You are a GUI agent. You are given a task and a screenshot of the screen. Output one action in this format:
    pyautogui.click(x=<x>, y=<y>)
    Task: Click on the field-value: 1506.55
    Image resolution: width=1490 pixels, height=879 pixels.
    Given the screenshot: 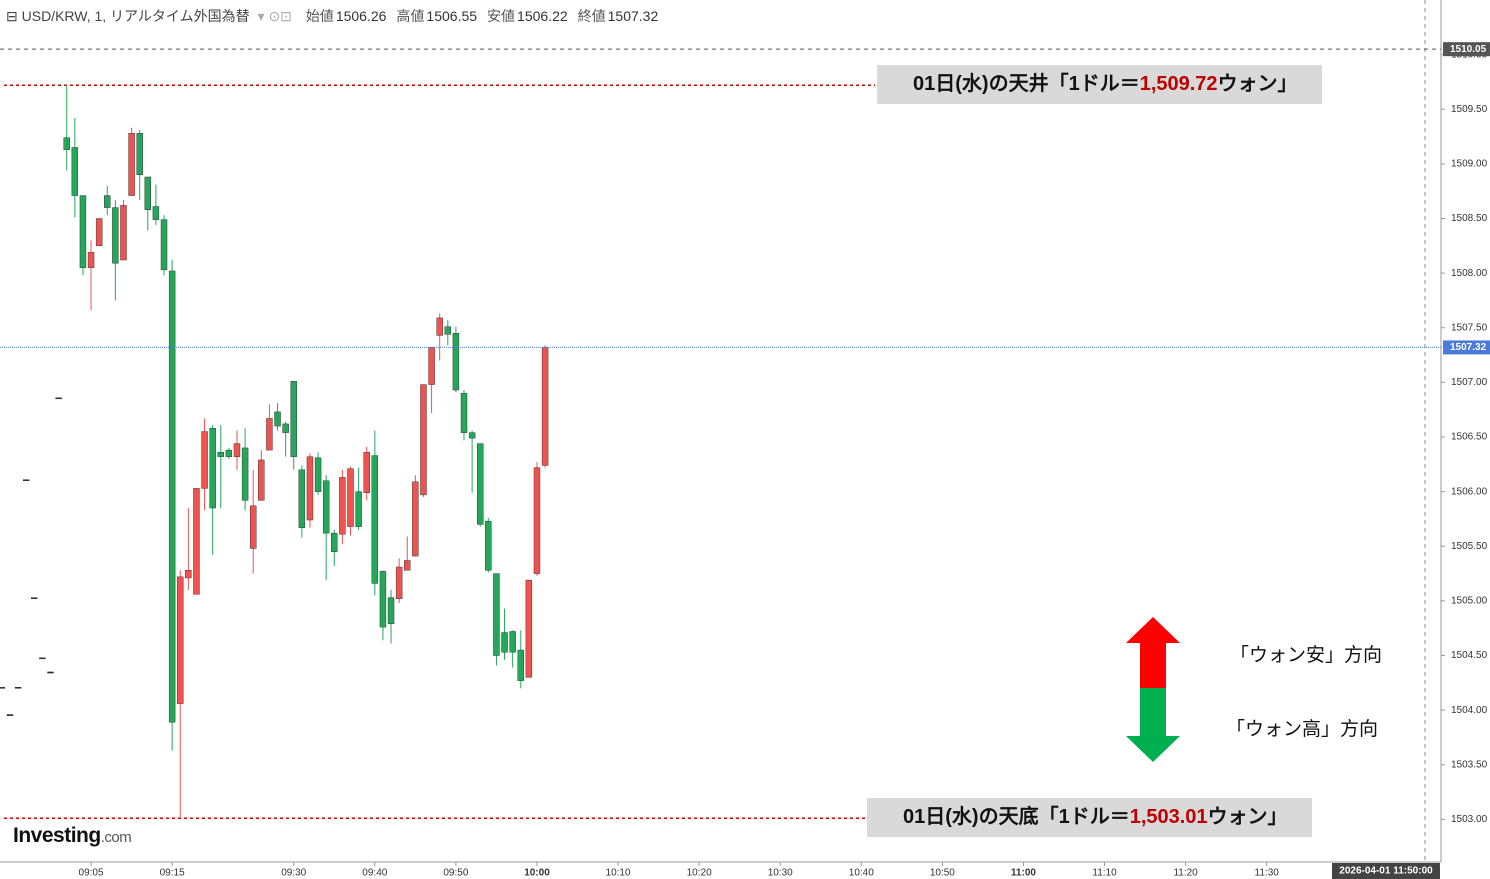 What is the action you would take?
    pyautogui.click(x=452, y=16)
    